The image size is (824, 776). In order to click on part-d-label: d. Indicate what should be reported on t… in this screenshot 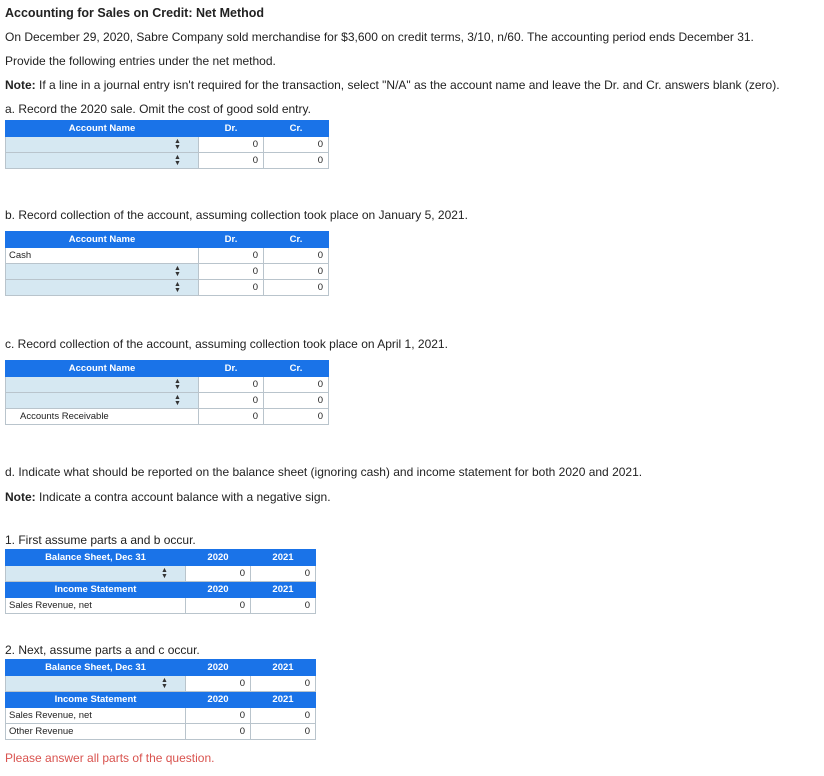, I will do `click(324, 472)`.